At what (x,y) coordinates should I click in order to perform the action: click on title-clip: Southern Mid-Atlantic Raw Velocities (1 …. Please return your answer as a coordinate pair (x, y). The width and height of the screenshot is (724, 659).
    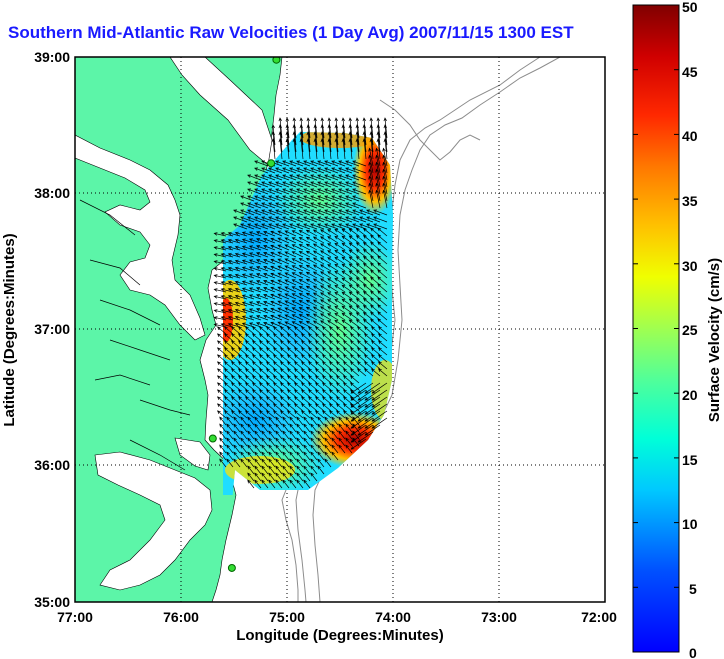
    Looking at the image, I should click on (316, 25).